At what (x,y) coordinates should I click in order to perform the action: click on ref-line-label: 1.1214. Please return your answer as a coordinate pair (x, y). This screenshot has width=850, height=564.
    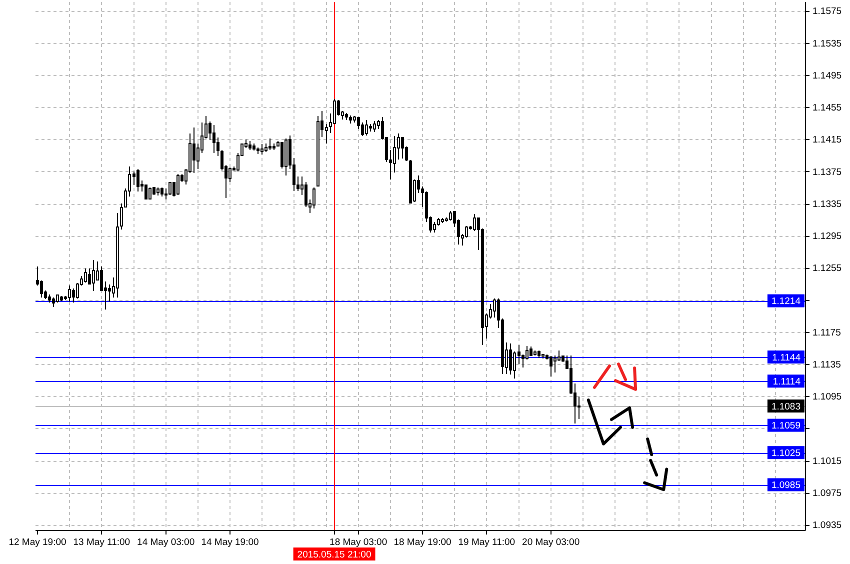
    Looking at the image, I should click on (785, 302).